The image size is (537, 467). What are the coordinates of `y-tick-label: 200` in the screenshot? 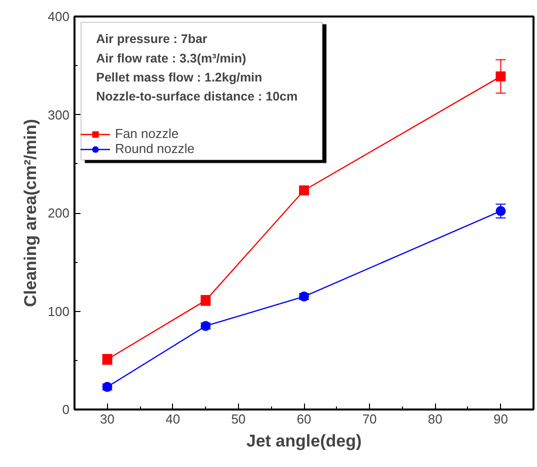 It's located at (59, 213).